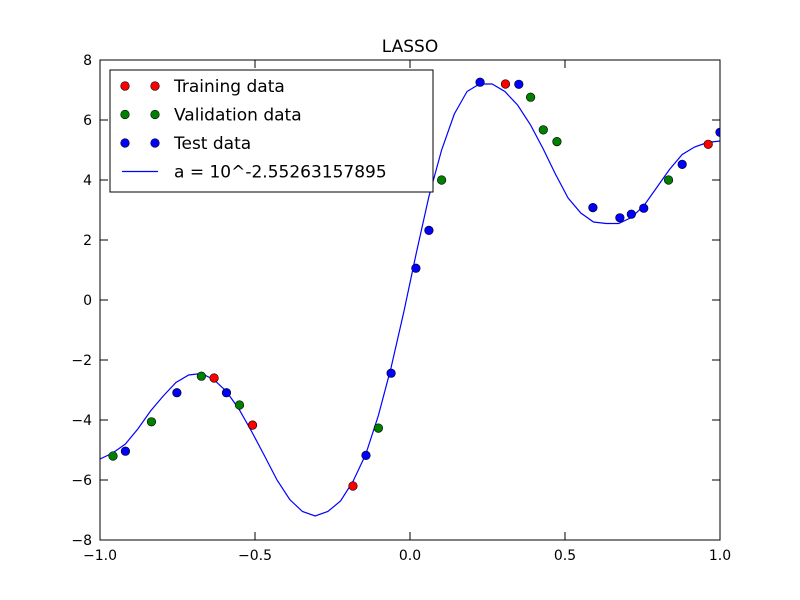  What do you see at coordinates (410, 47) in the screenshot?
I see `chart-title: LASSO` at bounding box center [410, 47].